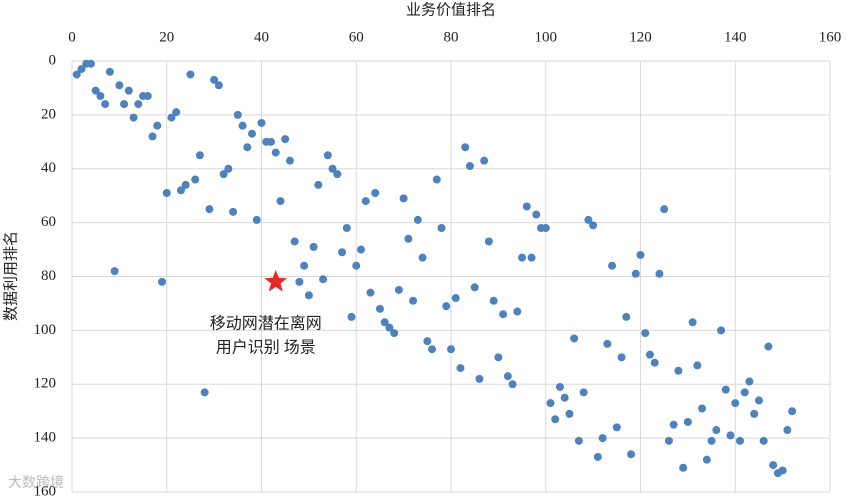 This screenshot has height=500, width=850. What do you see at coordinates (45, 438) in the screenshot?
I see `y-tick-label: 140` at bounding box center [45, 438].